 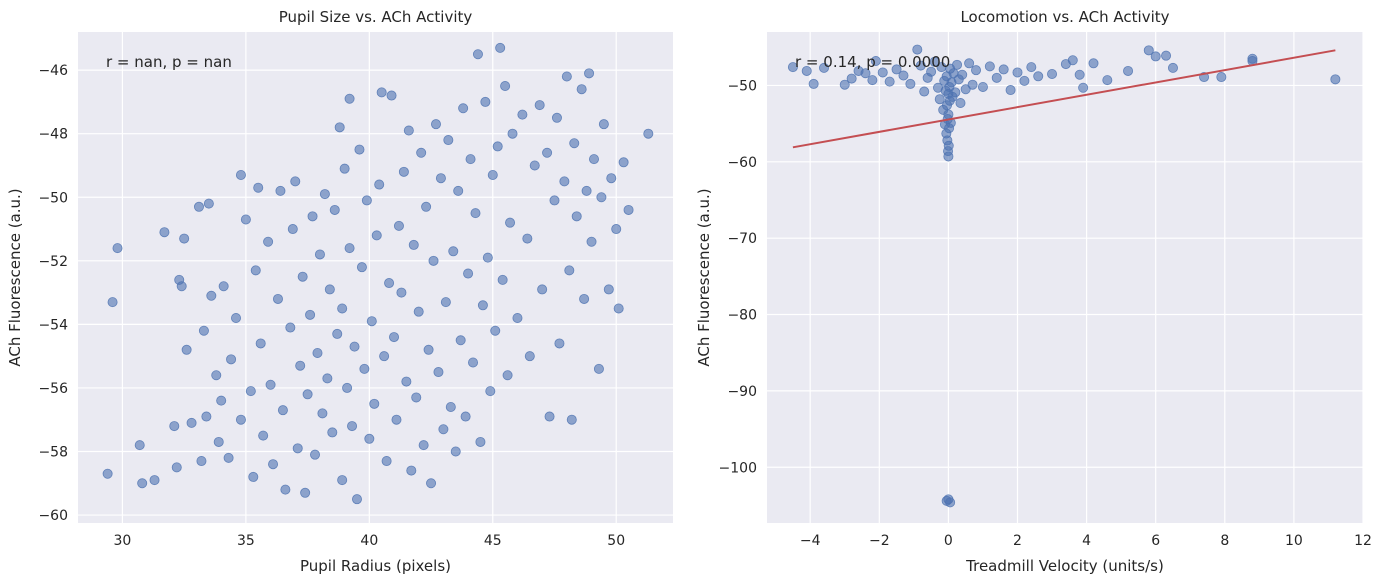 What do you see at coordinates (53, 71) in the screenshot?
I see `y-tick-label: −46` at bounding box center [53, 71].